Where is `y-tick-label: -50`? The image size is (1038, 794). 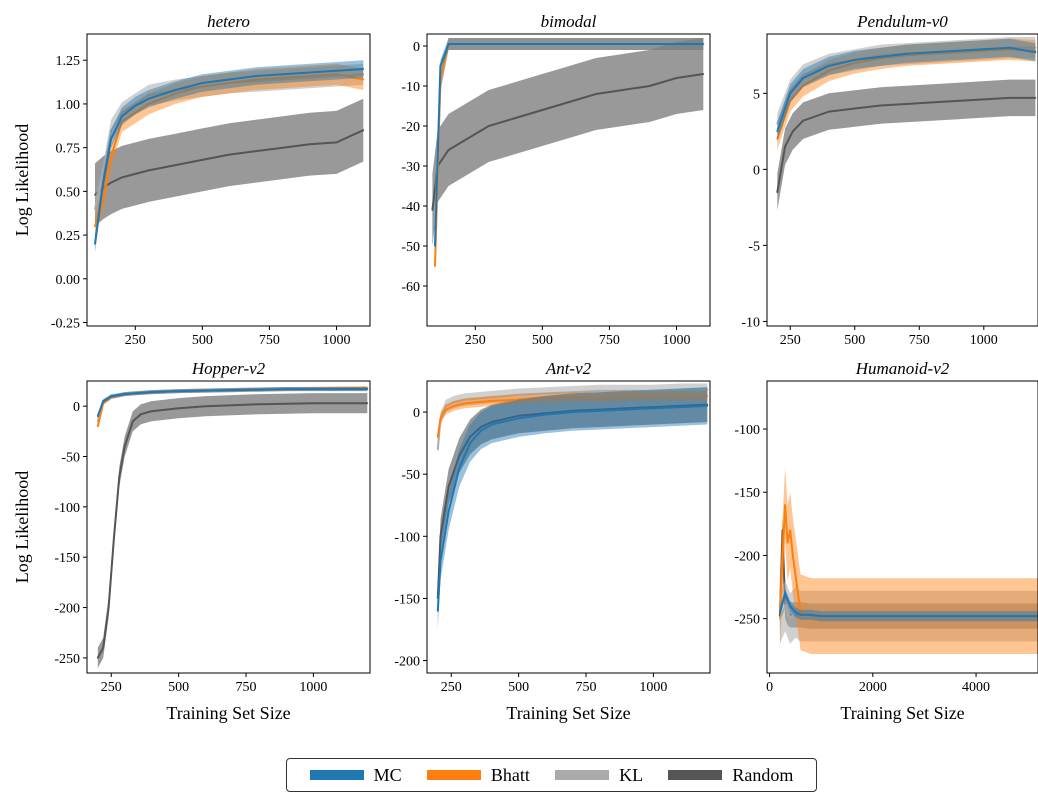
y-tick-label: -50 is located at coordinates (410, 475).